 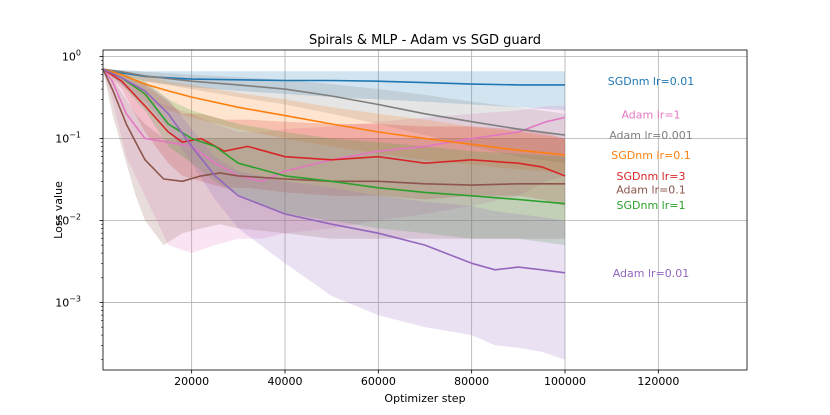 What do you see at coordinates (75, 298) in the screenshot?
I see `y-tick-exponent: −3` at bounding box center [75, 298].